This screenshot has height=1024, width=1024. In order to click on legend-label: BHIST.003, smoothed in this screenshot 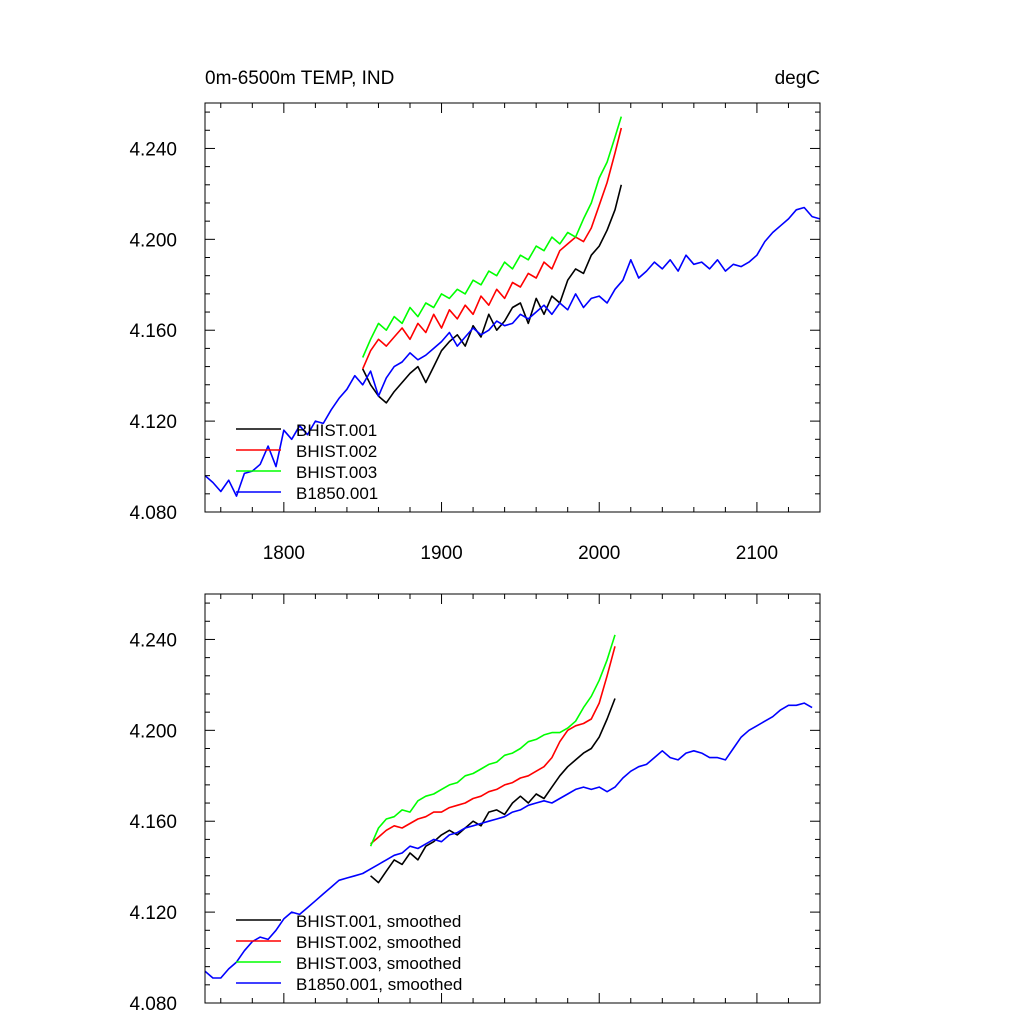, I will do `click(378, 963)`.